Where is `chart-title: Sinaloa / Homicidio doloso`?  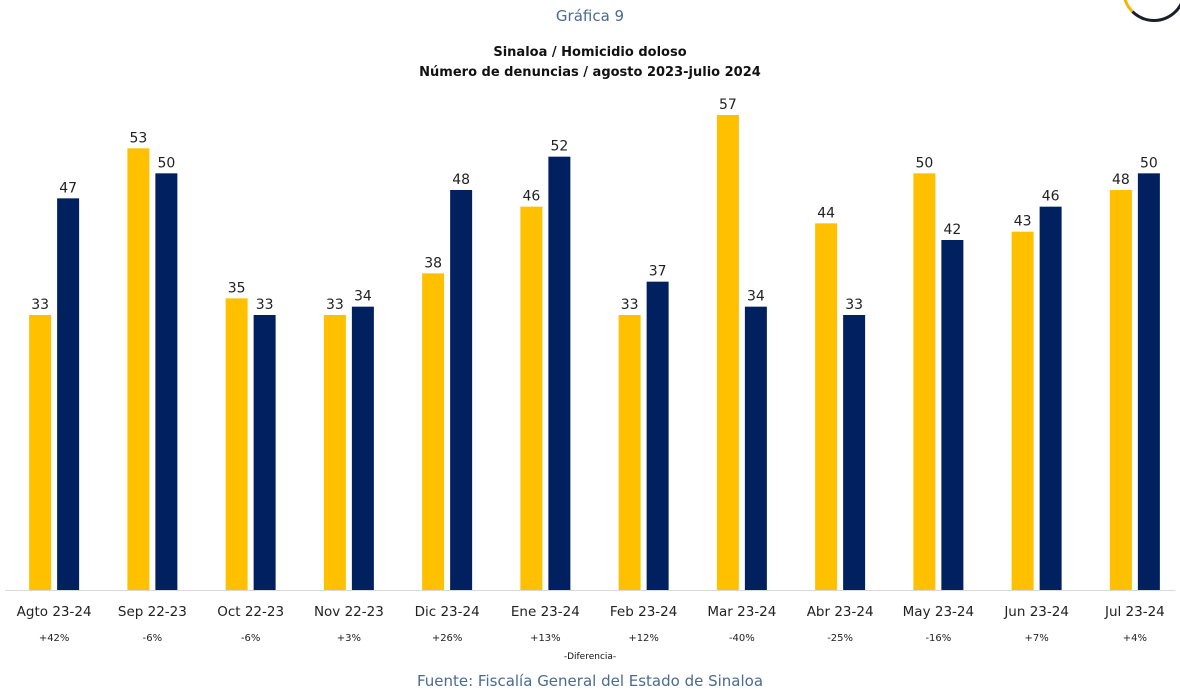 chart-title: Sinaloa / Homicidio doloso is located at coordinates (590, 52).